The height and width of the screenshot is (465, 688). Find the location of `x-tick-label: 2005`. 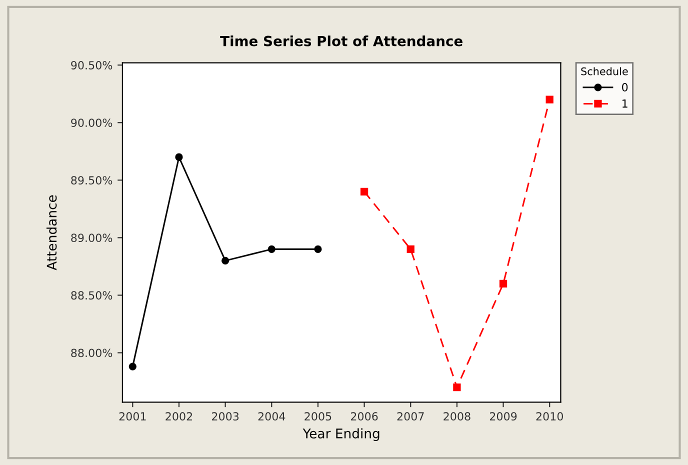

x-tick-label: 2005 is located at coordinates (318, 416).